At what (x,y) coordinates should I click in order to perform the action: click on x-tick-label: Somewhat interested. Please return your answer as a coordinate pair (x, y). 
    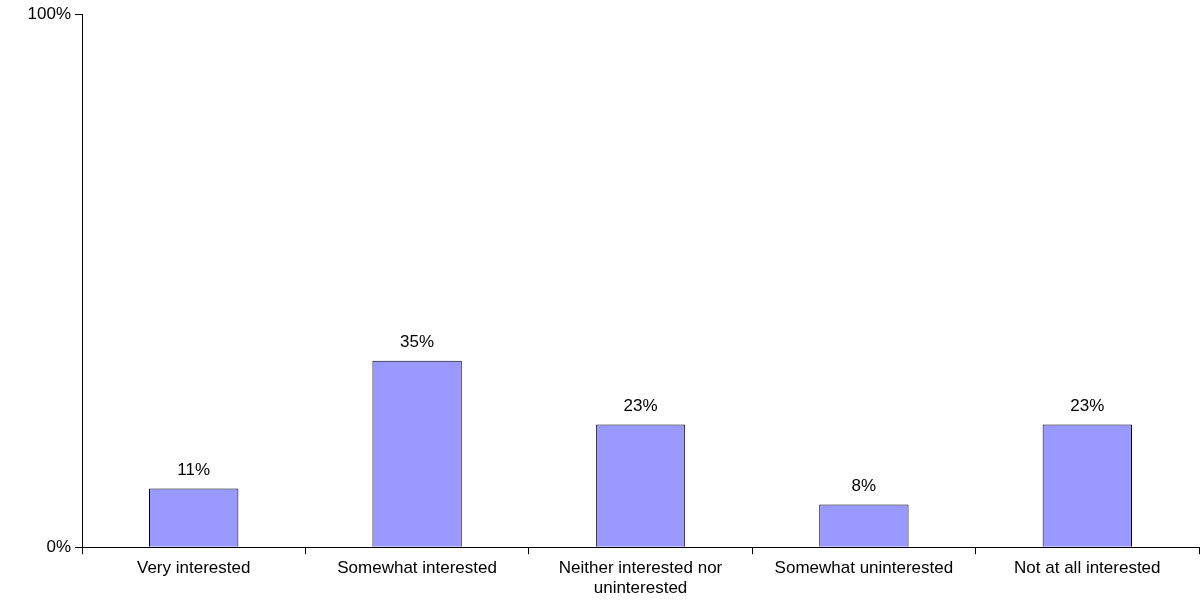
    Looking at the image, I should click on (417, 568).